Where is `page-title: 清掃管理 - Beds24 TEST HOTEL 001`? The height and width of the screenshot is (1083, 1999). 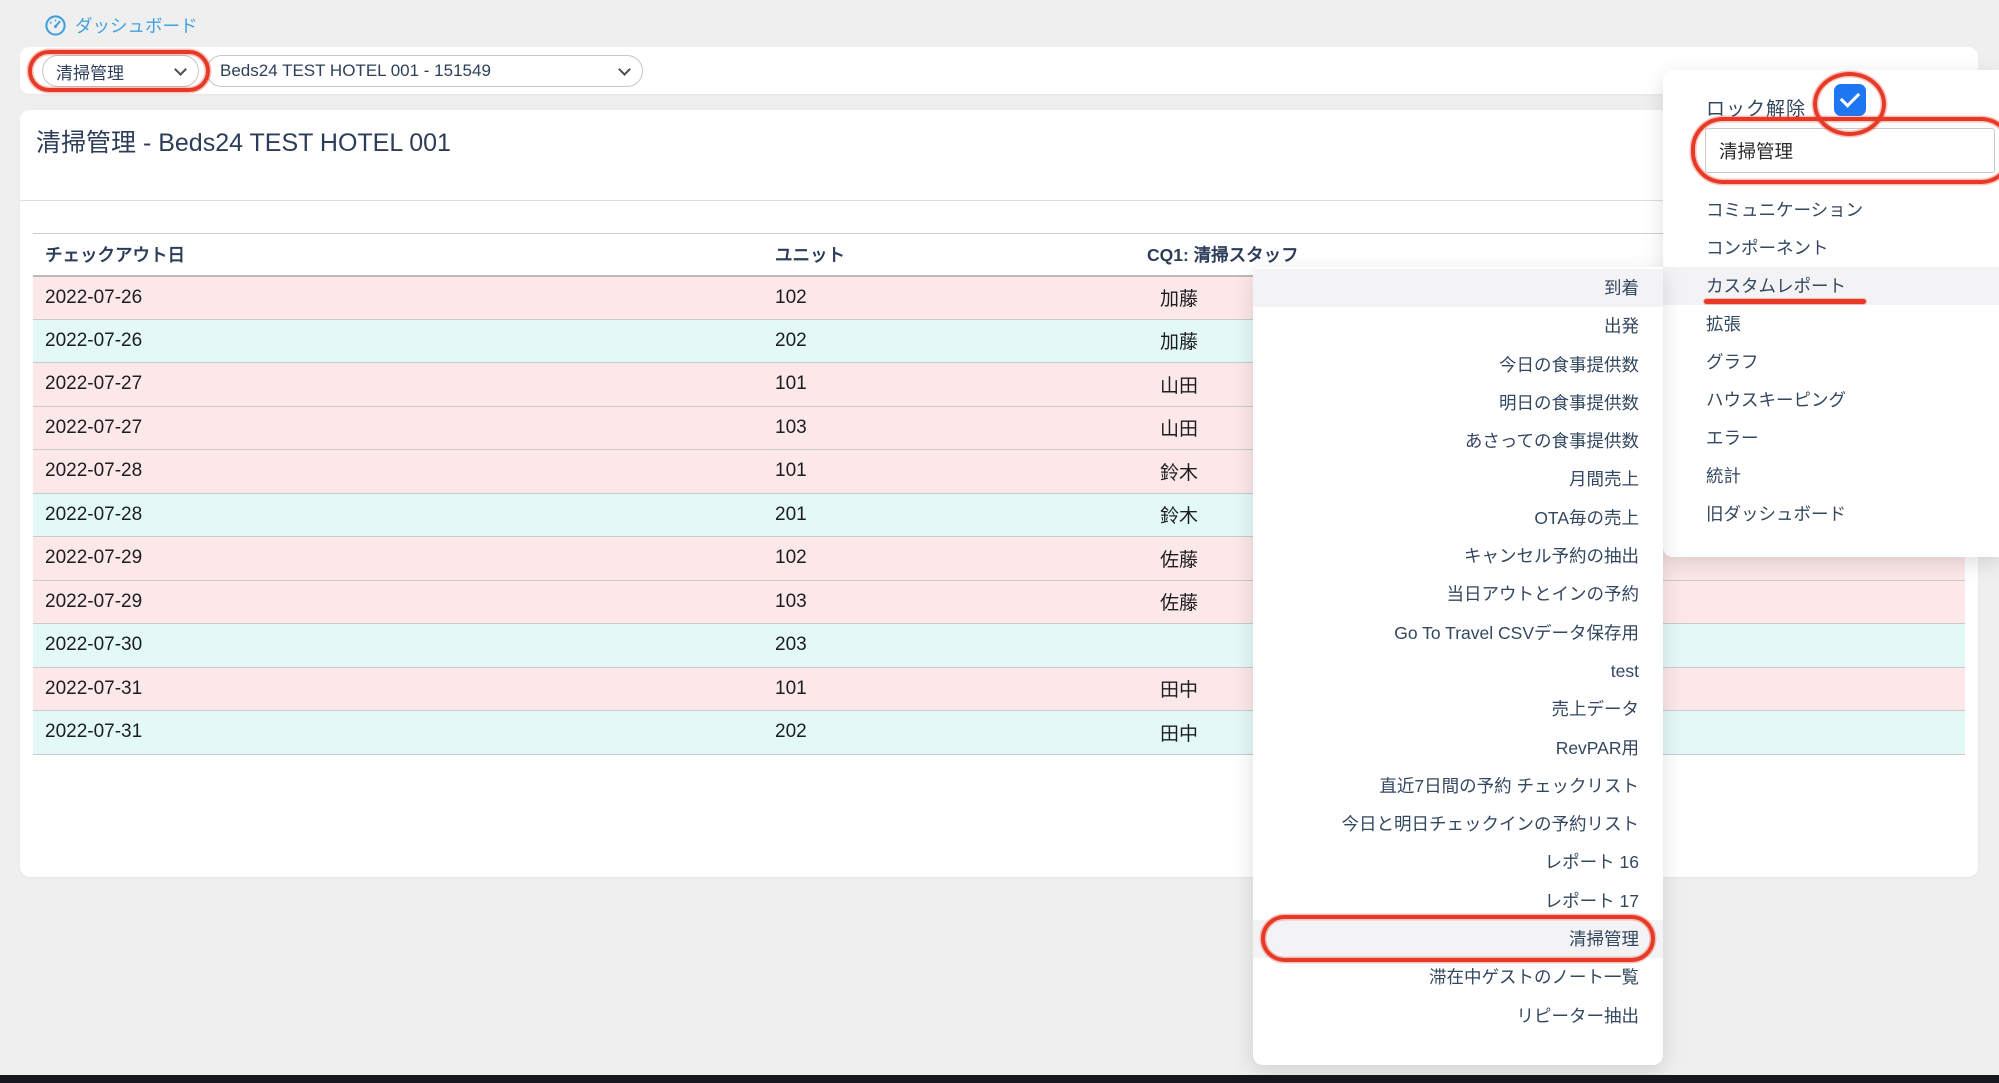
page-title: 清掃管理 - Beds24 TEST HOTEL 001 is located at coordinates (243, 143).